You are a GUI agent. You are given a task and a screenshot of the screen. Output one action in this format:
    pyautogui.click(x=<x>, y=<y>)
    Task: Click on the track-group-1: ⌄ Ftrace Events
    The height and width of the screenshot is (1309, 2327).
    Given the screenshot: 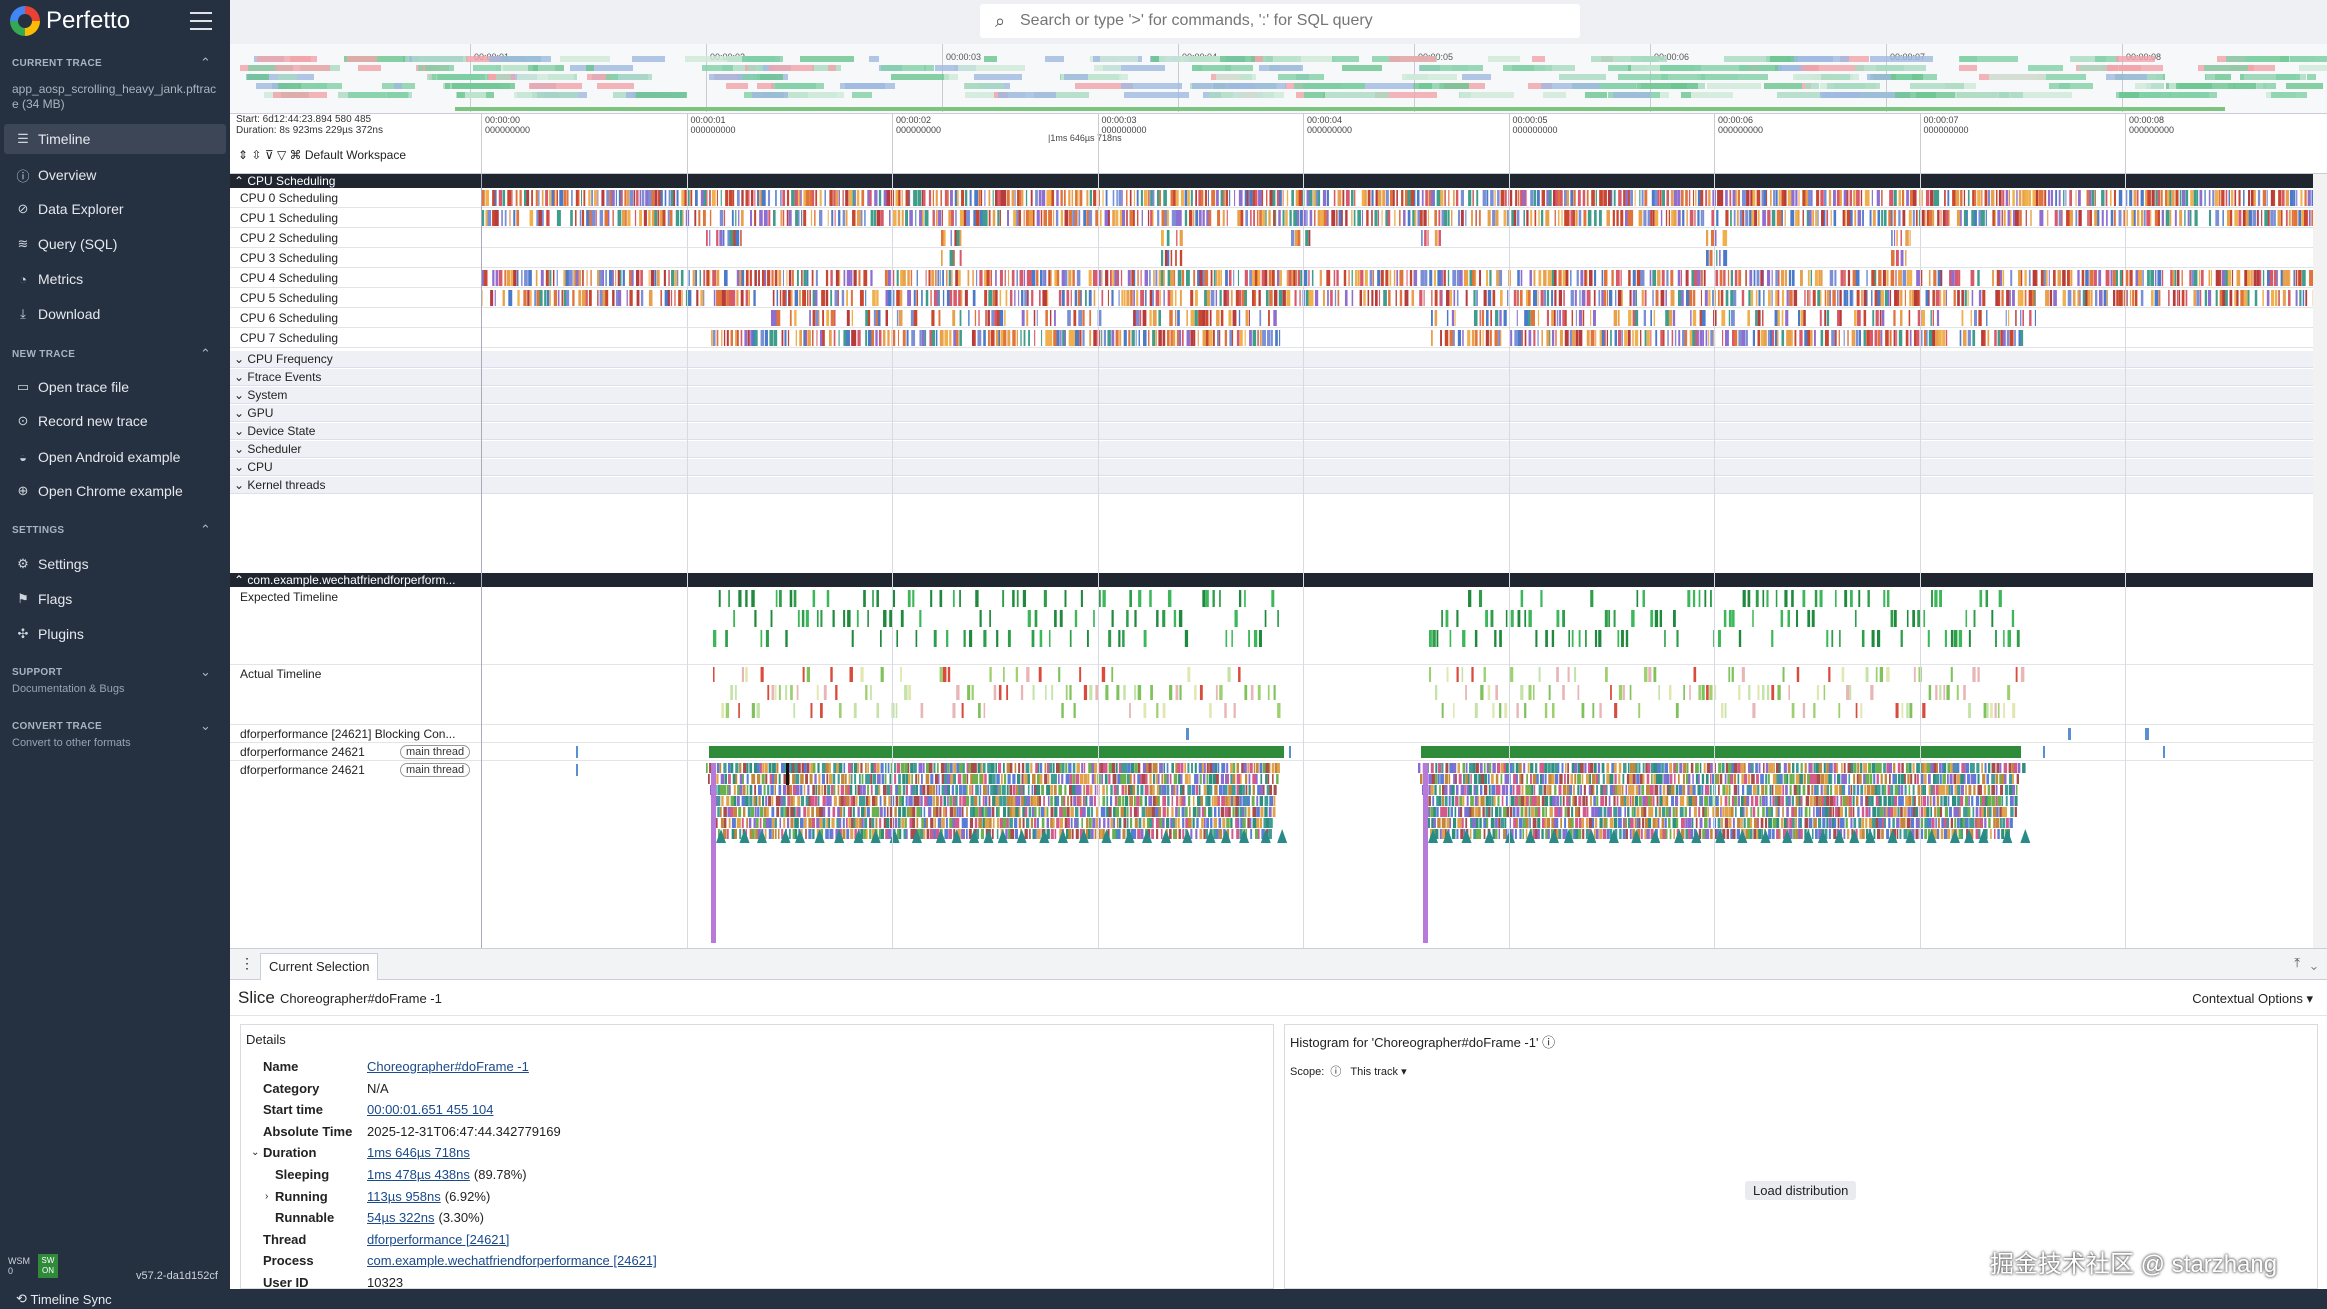 What is the action you would take?
    pyautogui.click(x=1271, y=377)
    